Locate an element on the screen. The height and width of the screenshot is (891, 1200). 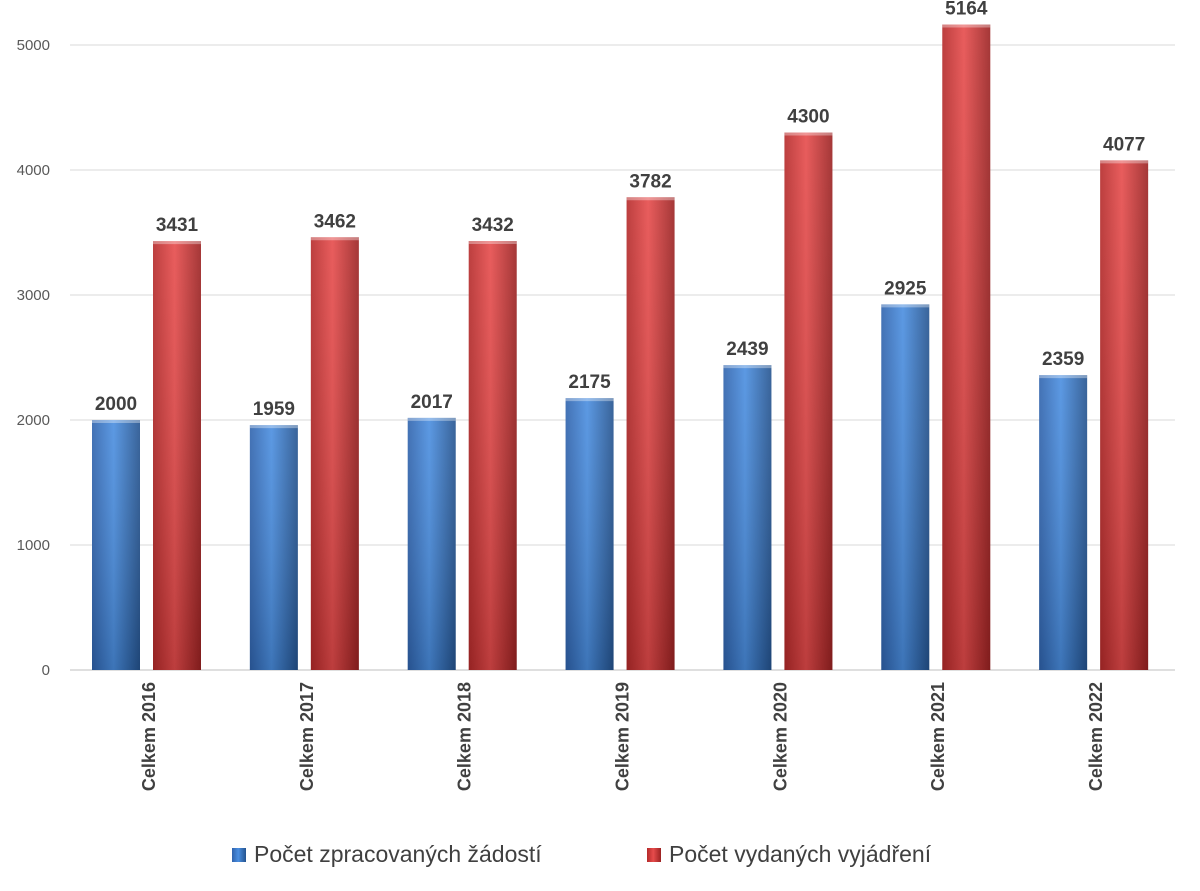
x-tick-label: Celkem 2021 is located at coordinates (938, 736).